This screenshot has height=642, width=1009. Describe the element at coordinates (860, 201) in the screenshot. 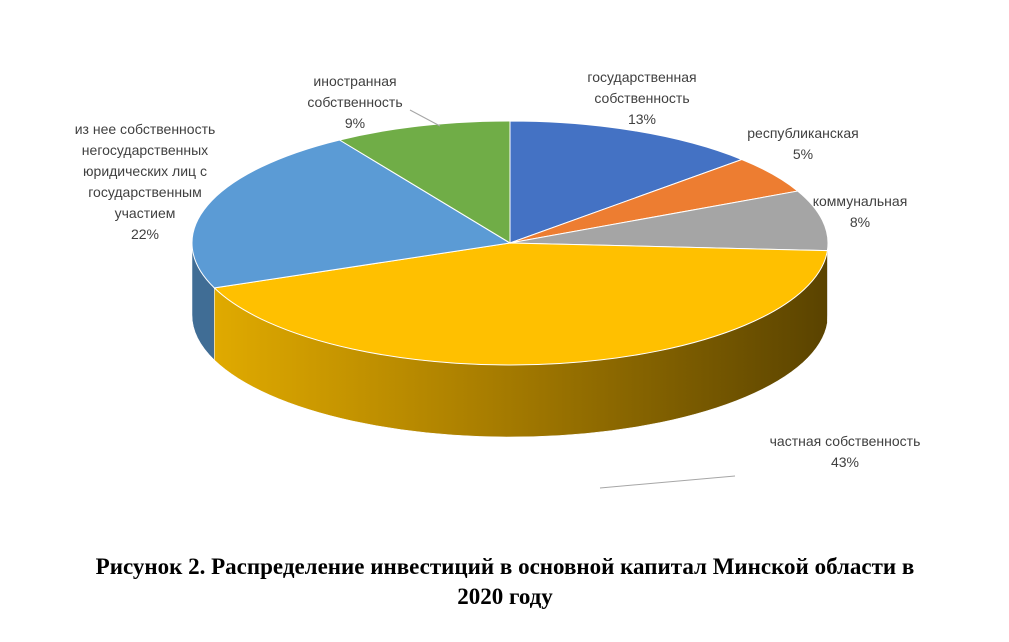

I see `slice-label: коммунальная` at that location.